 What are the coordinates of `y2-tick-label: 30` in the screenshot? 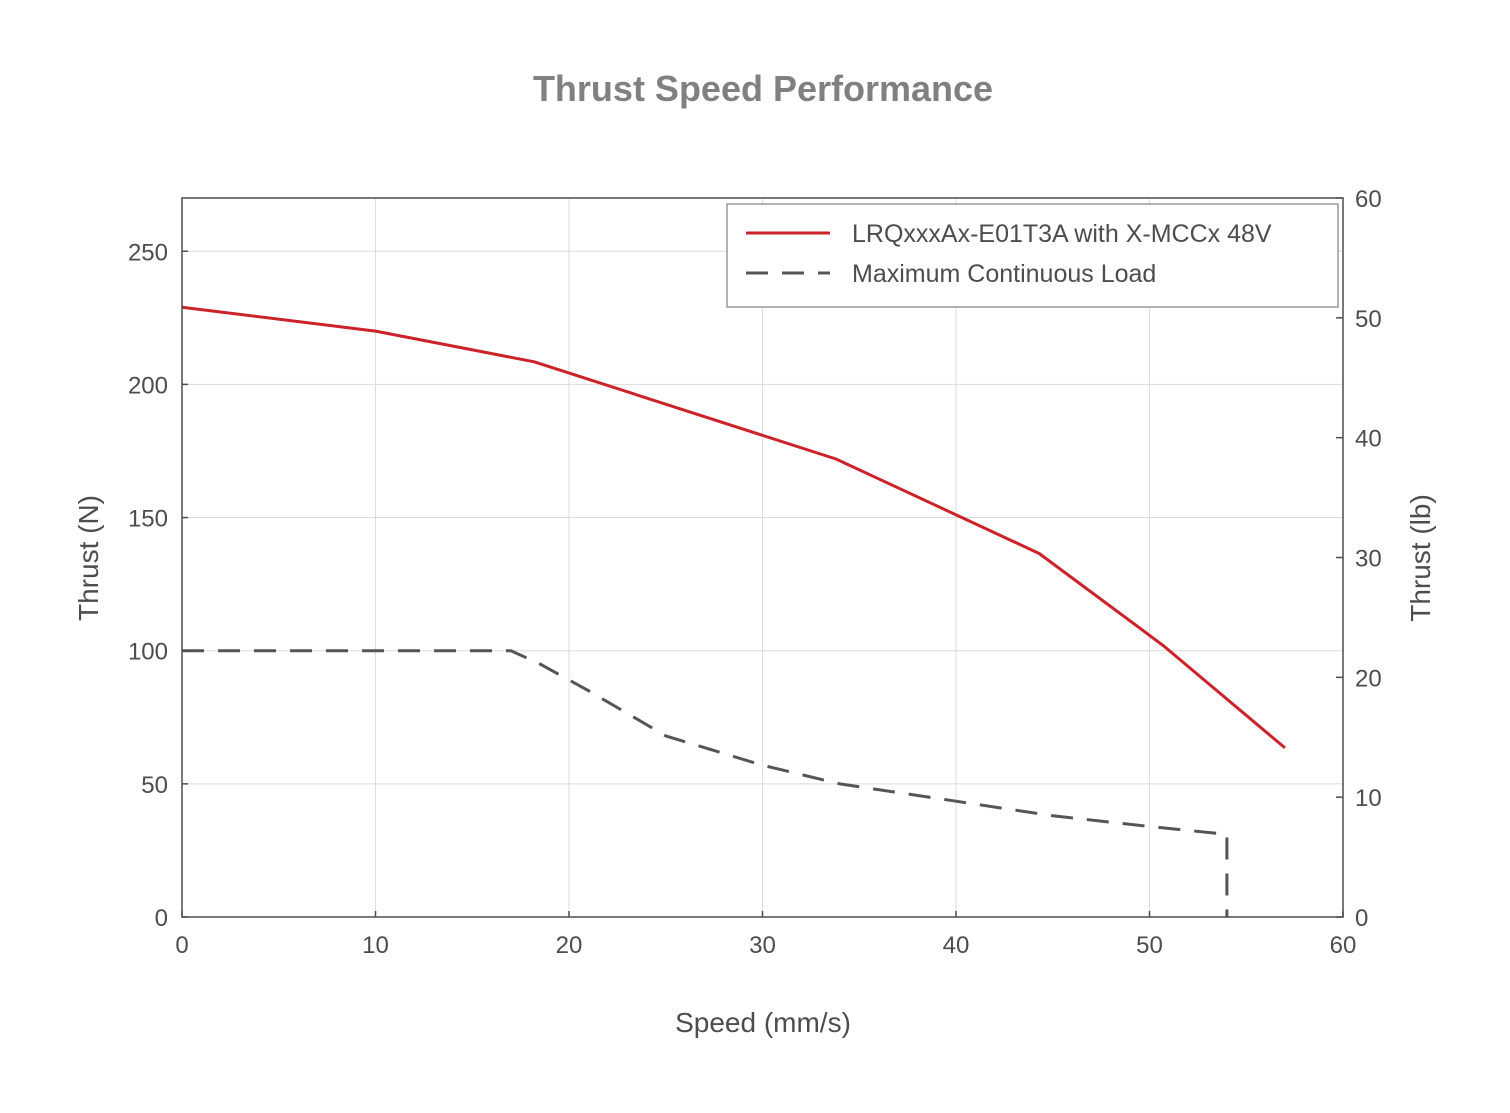 It's located at (1368, 559).